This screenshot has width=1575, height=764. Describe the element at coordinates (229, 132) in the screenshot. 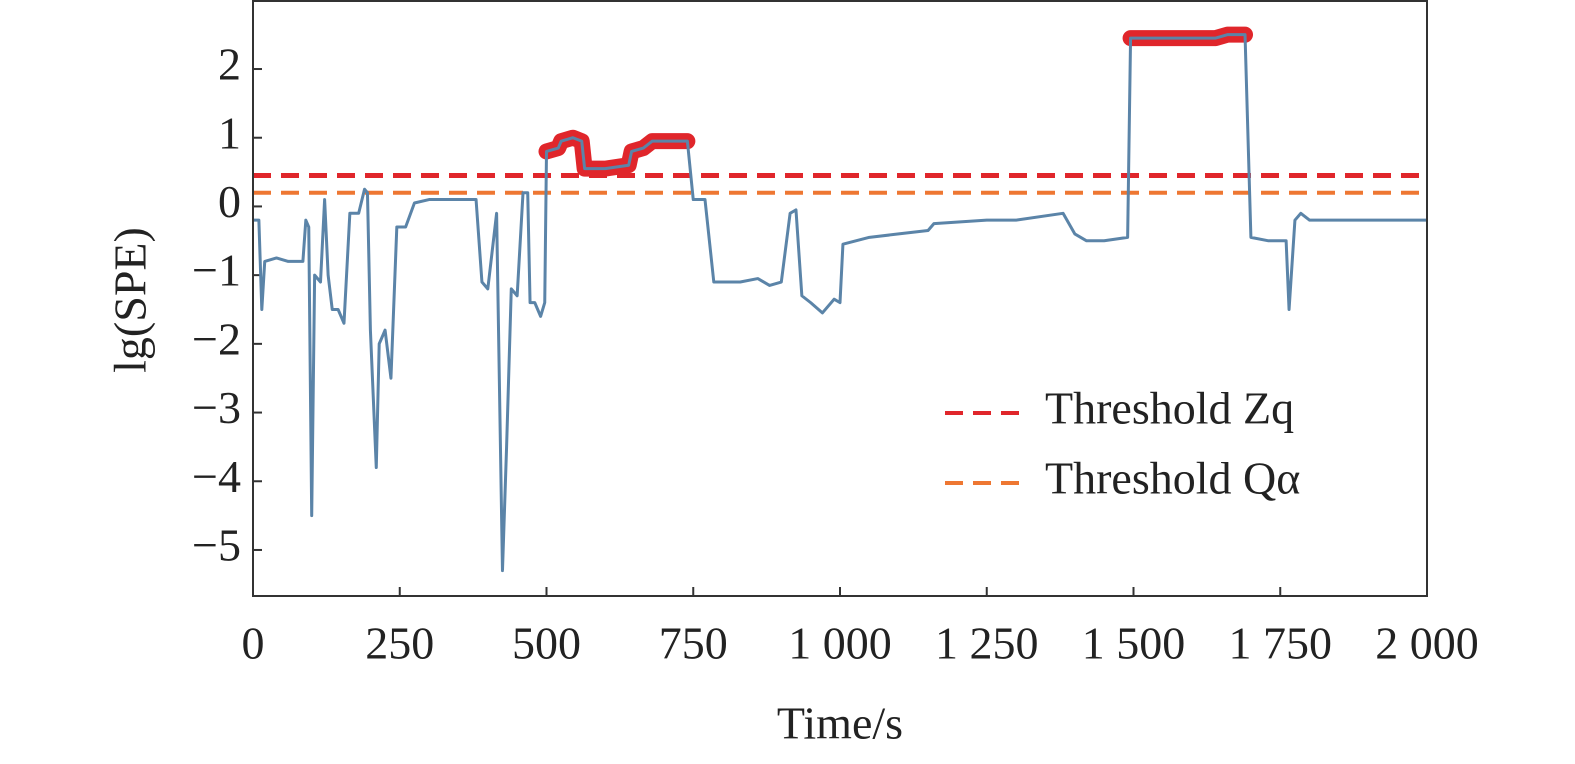

I see `y-tick-label: 1` at that location.